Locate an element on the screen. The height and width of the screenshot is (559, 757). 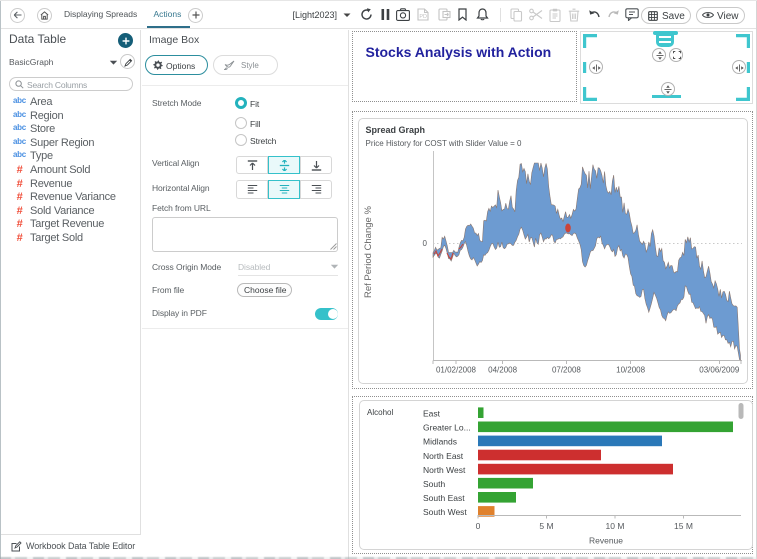
svg-text: East is located at coordinates (432, 414).